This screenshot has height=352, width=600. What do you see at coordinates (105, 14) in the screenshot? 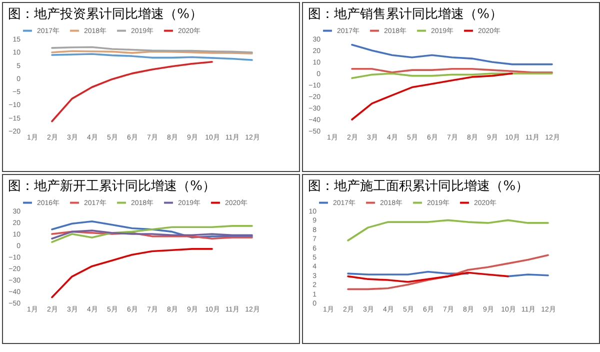
I see `chart-title: 图：地产投资累计同比增速（%）` at bounding box center [105, 14].